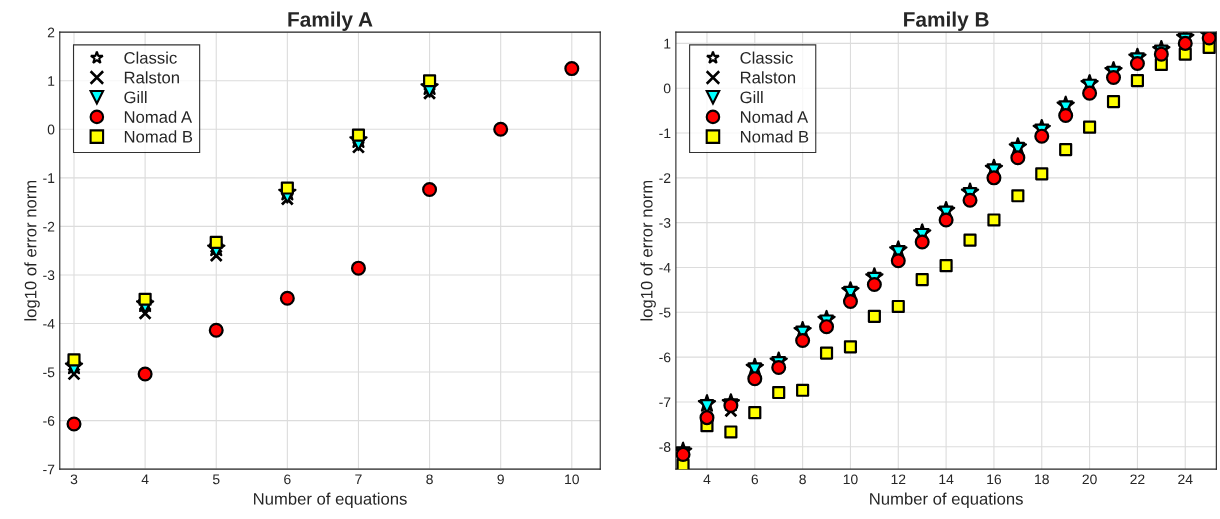 This screenshot has height=519, width=1220. Describe the element at coordinates (1089, 479) in the screenshot. I see `x-tick-label: 20` at that location.